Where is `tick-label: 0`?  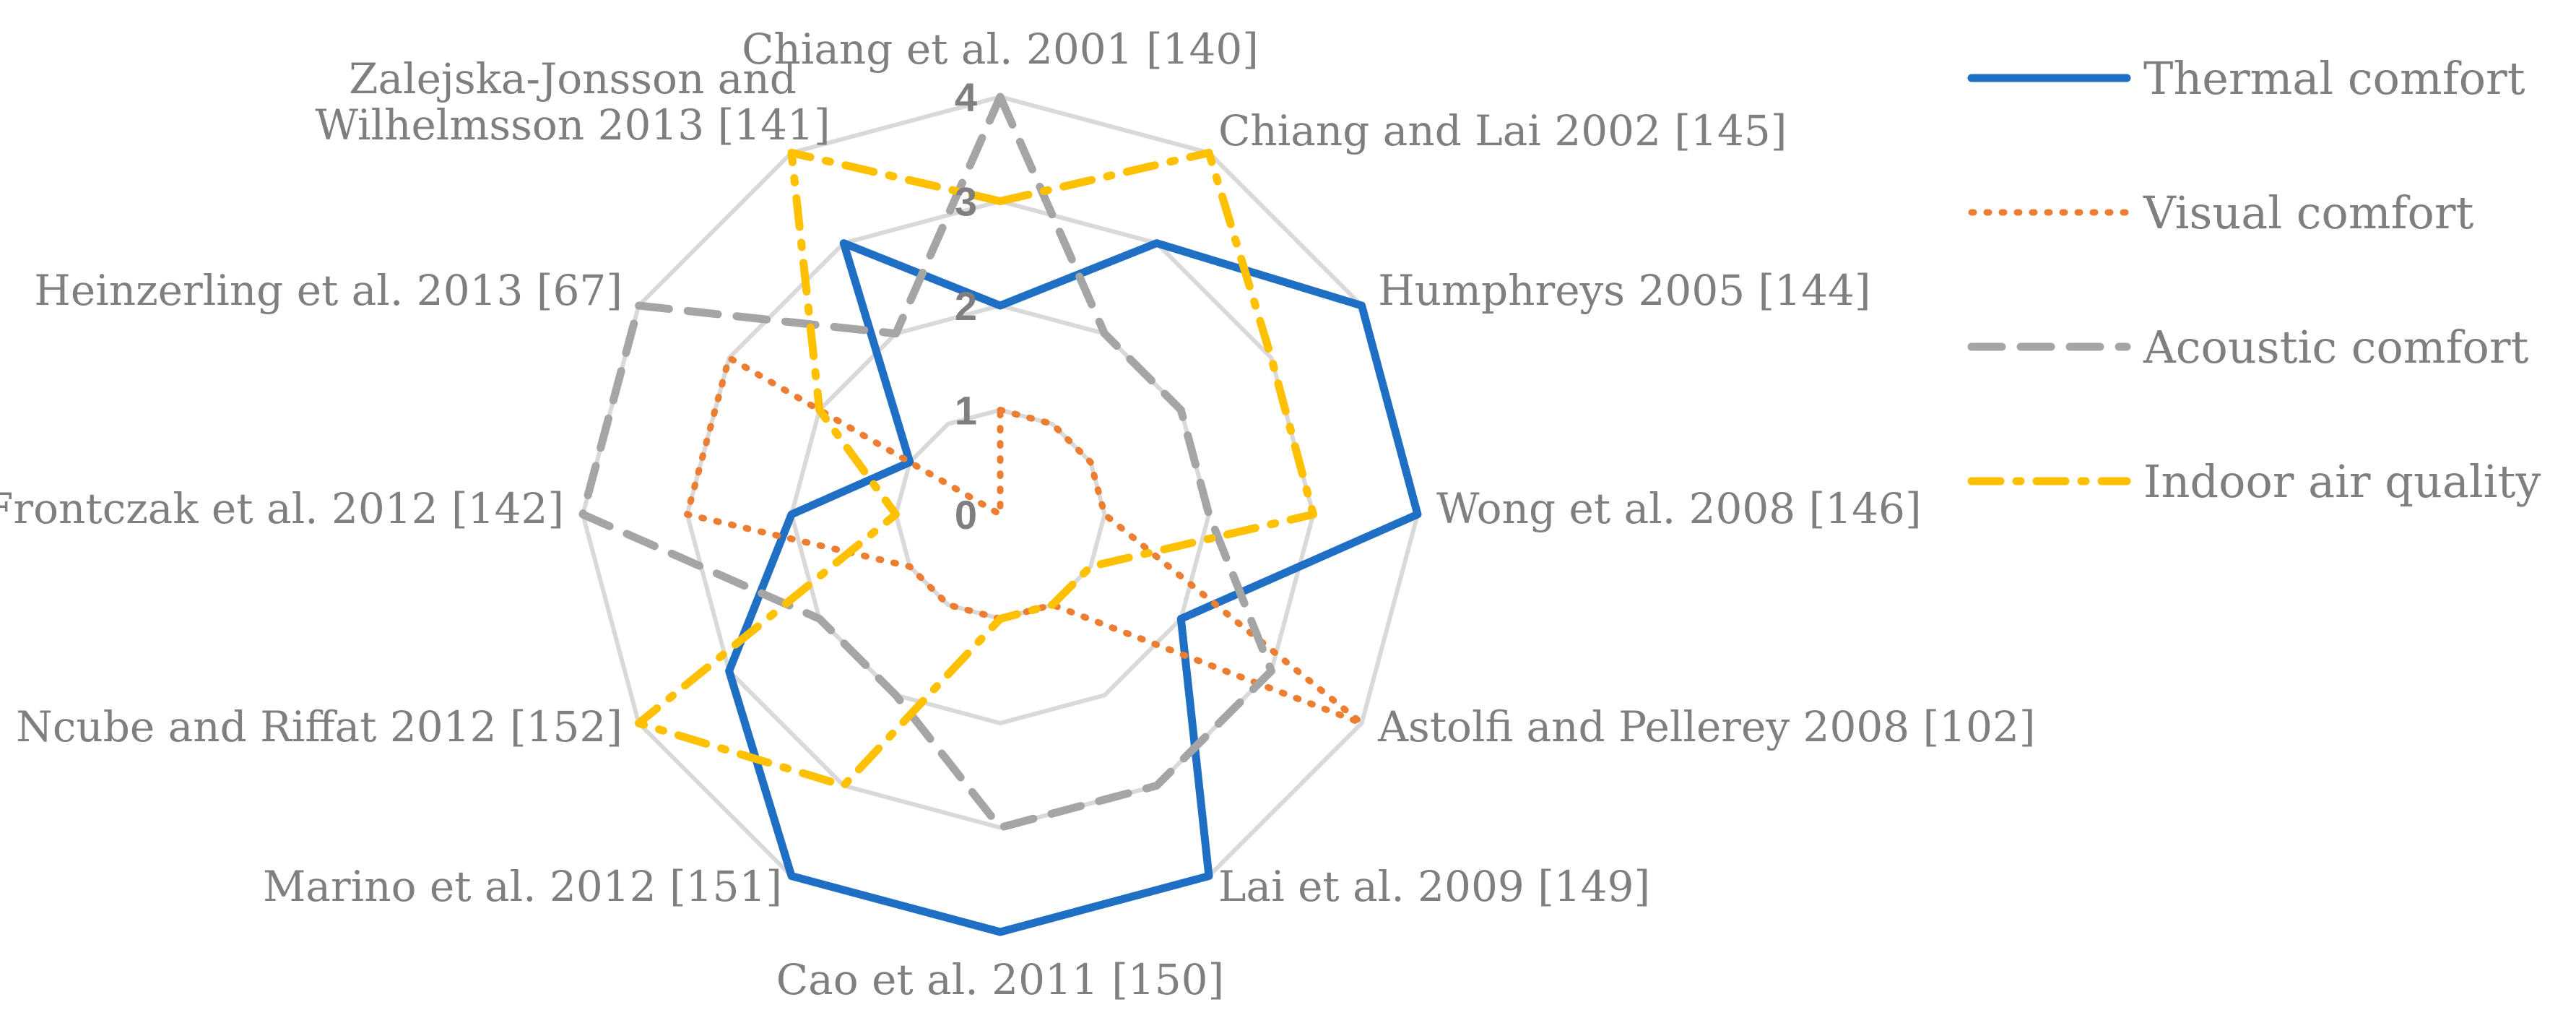
tick-label: 0 is located at coordinates (966, 515).